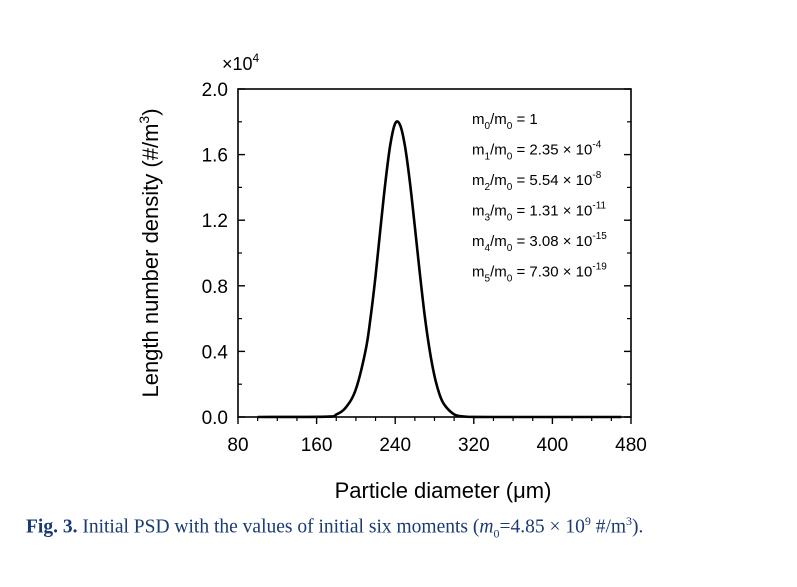  What do you see at coordinates (215, 418) in the screenshot?
I see `y-tick-label: 0.0` at bounding box center [215, 418].